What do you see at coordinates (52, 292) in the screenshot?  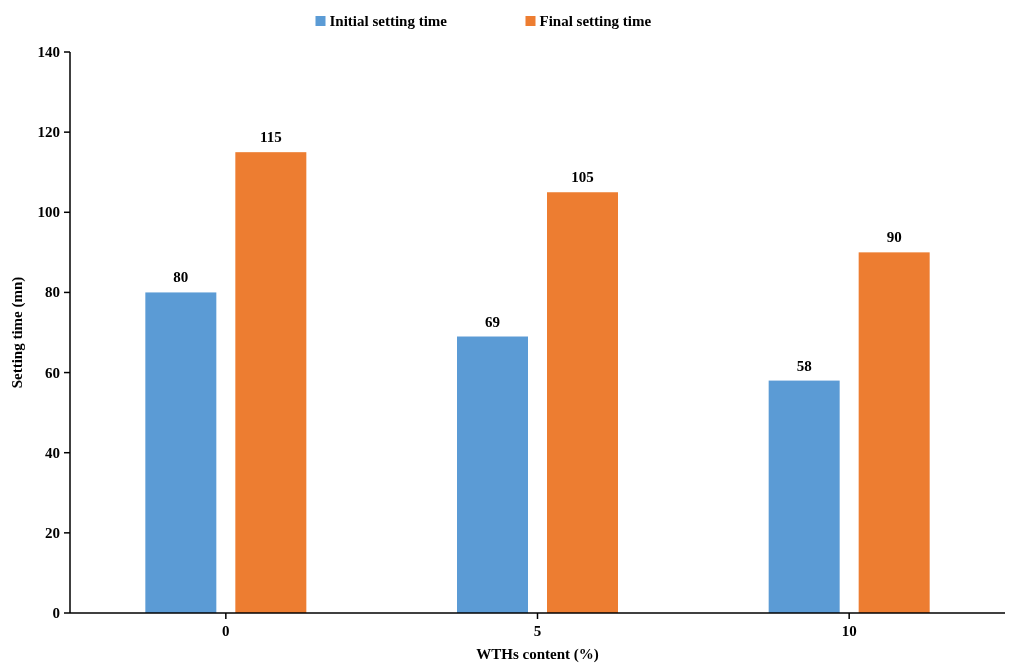 I see `y-tick-label: 80` at bounding box center [52, 292].